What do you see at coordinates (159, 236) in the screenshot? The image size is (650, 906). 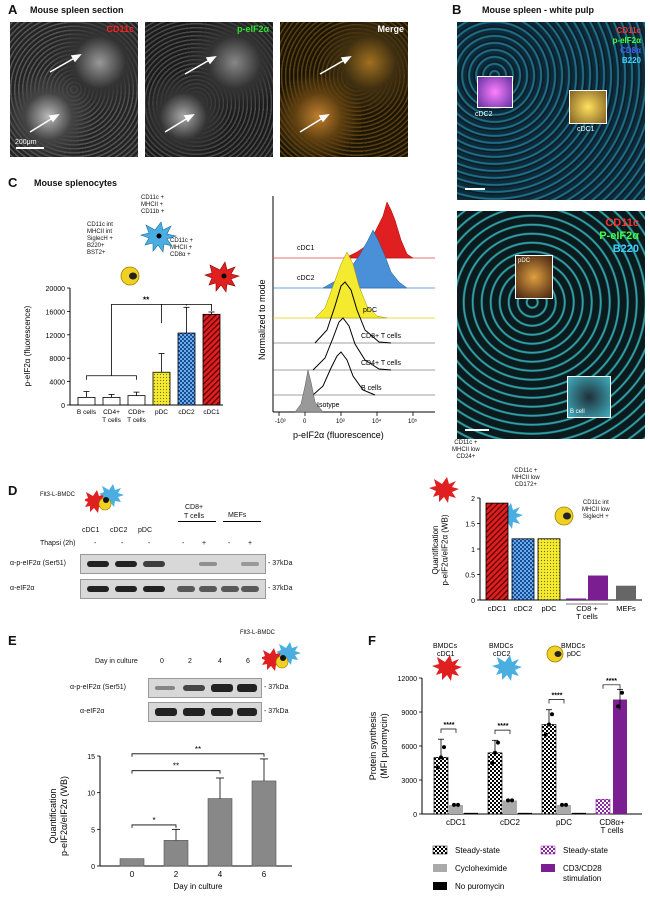 I see `cdc2-nucleus` at bounding box center [159, 236].